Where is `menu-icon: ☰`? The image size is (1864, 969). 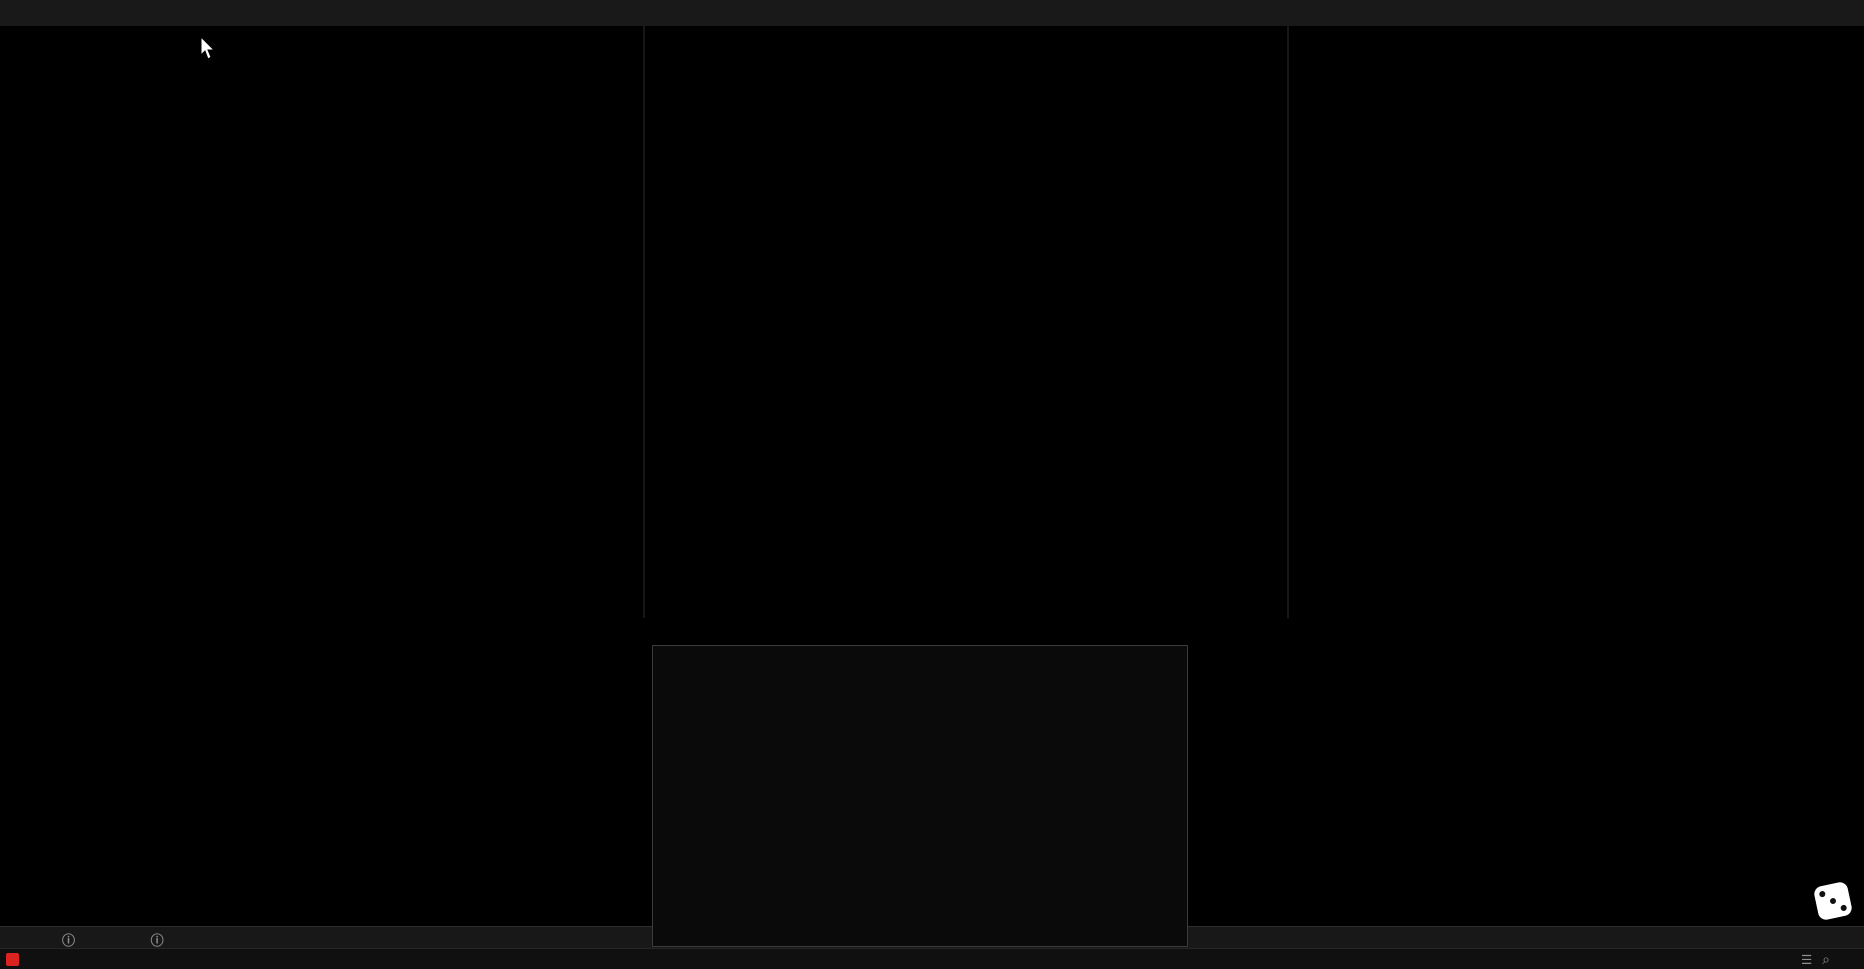 menu-icon: ☰ is located at coordinates (1806, 960).